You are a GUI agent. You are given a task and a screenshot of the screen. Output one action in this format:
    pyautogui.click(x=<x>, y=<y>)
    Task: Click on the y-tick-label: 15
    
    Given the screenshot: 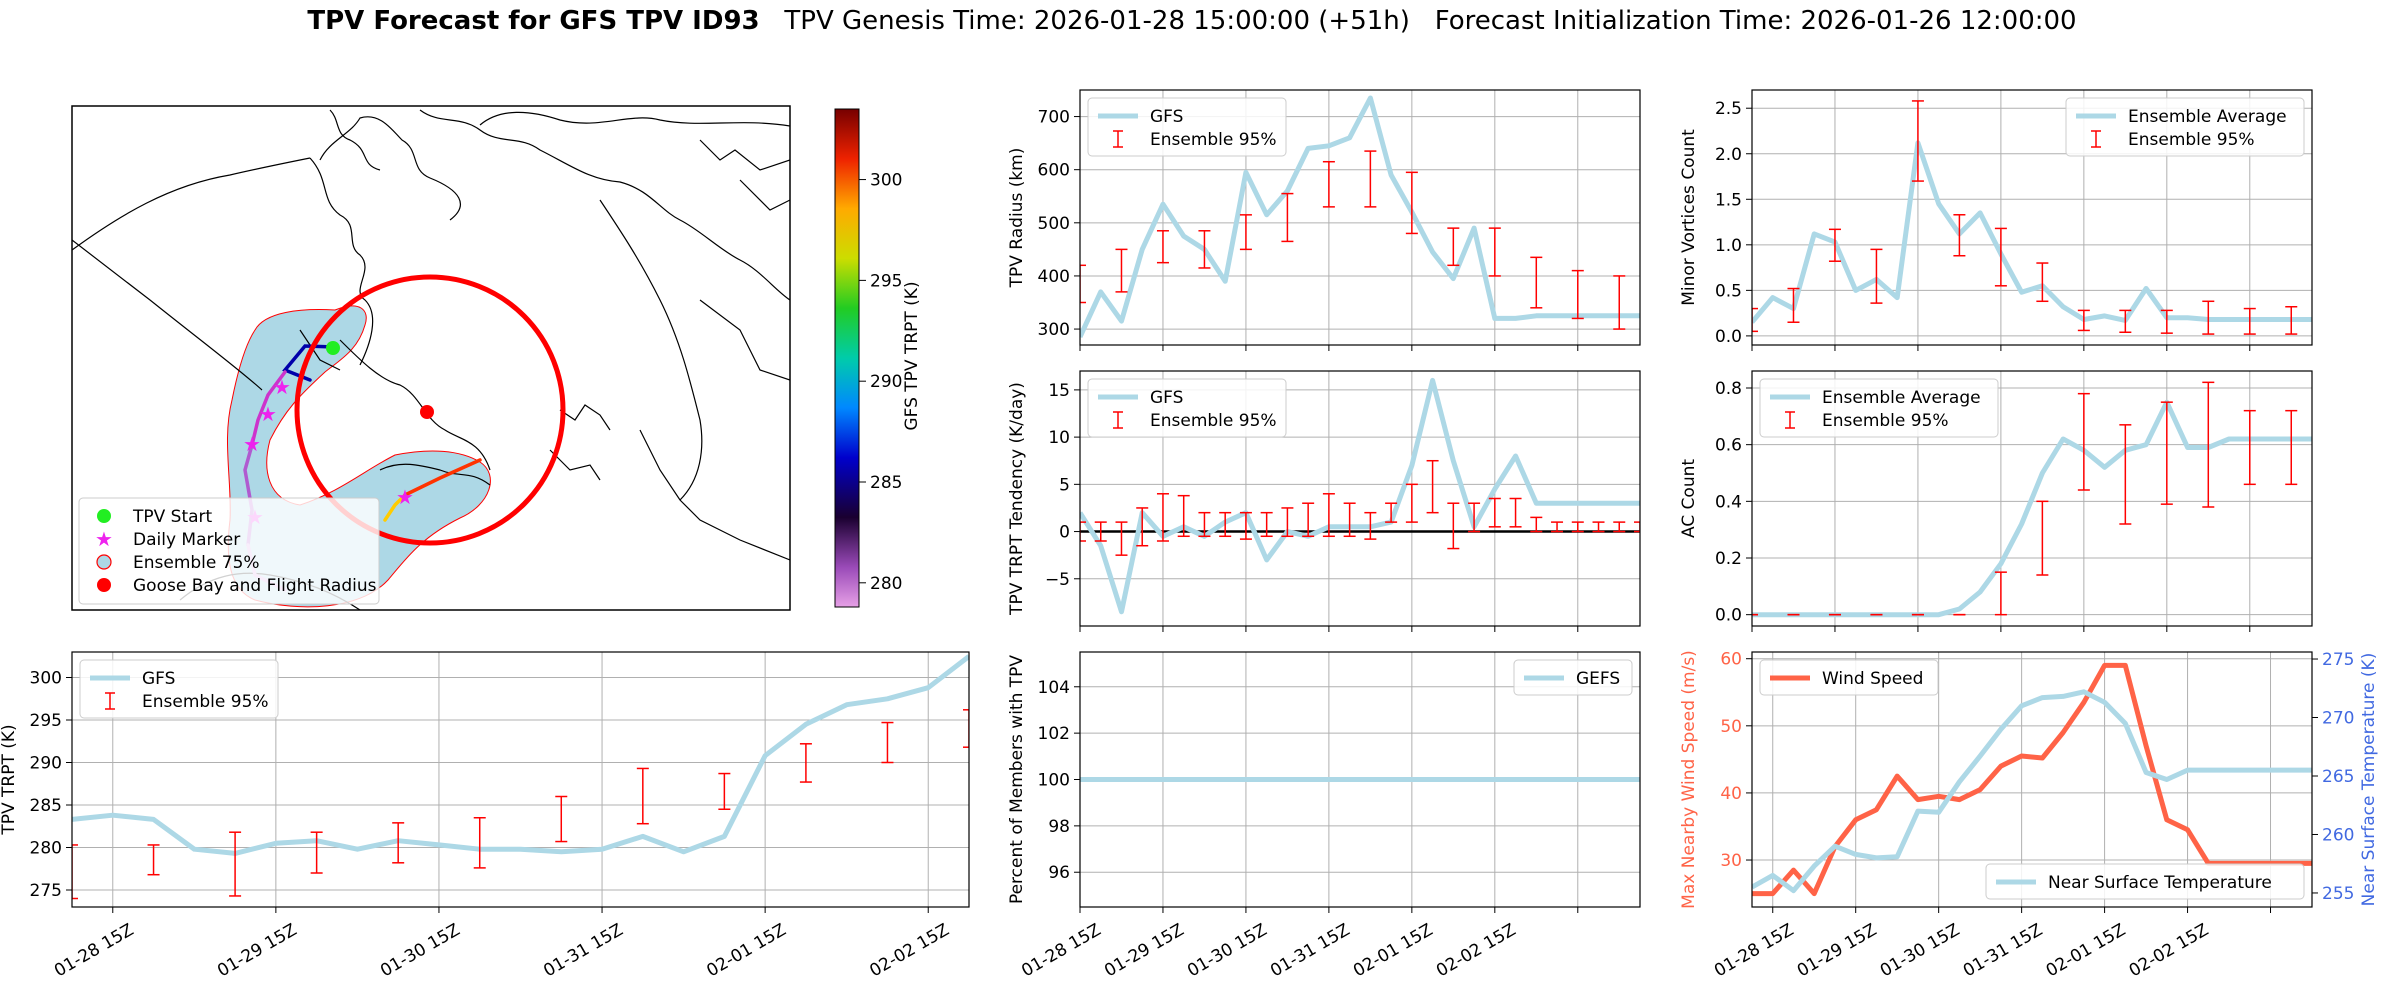 What is the action you would take?
    pyautogui.click(x=1059, y=391)
    